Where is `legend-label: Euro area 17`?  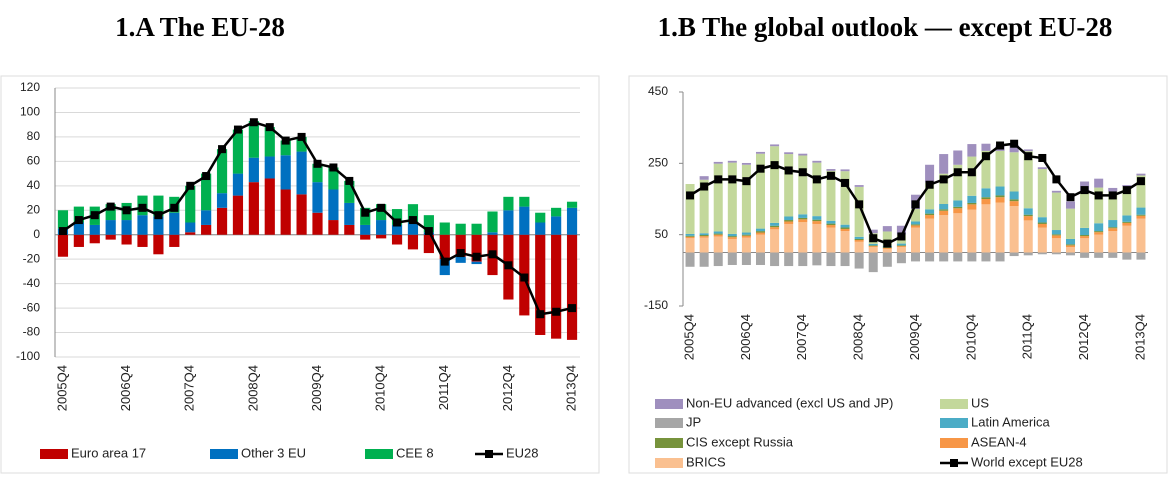
legend-label: Euro area 17 is located at coordinates (108, 452).